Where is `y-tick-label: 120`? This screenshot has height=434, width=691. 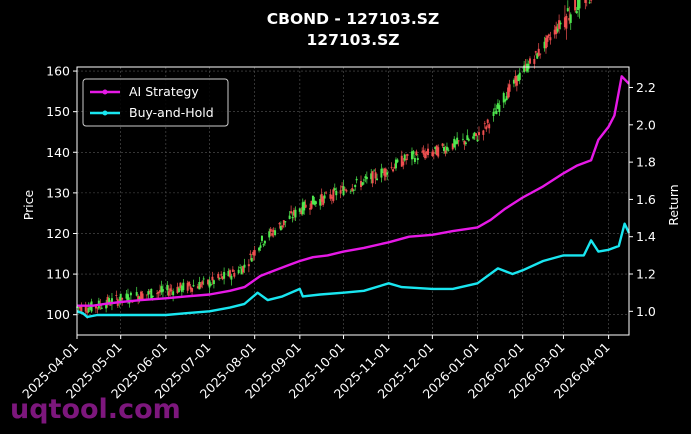
y-tick-label: 120 is located at coordinates (58, 233).